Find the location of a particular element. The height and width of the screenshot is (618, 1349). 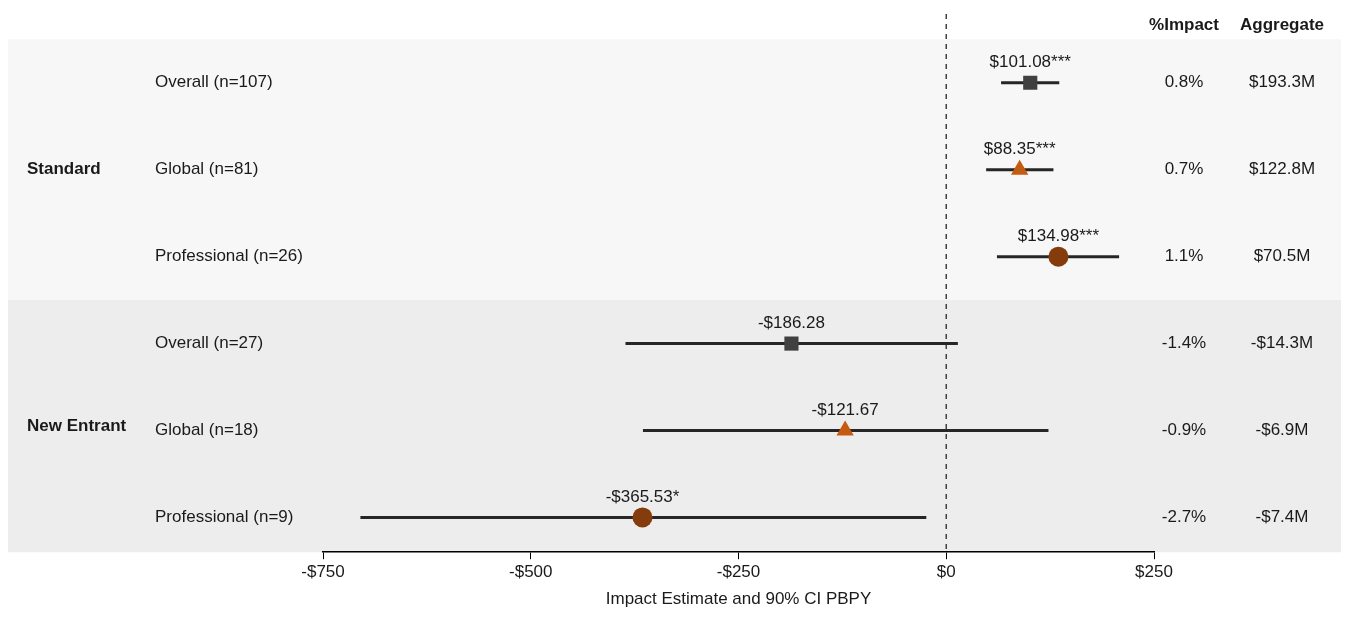

text: $70.5M is located at coordinates (1282, 256).